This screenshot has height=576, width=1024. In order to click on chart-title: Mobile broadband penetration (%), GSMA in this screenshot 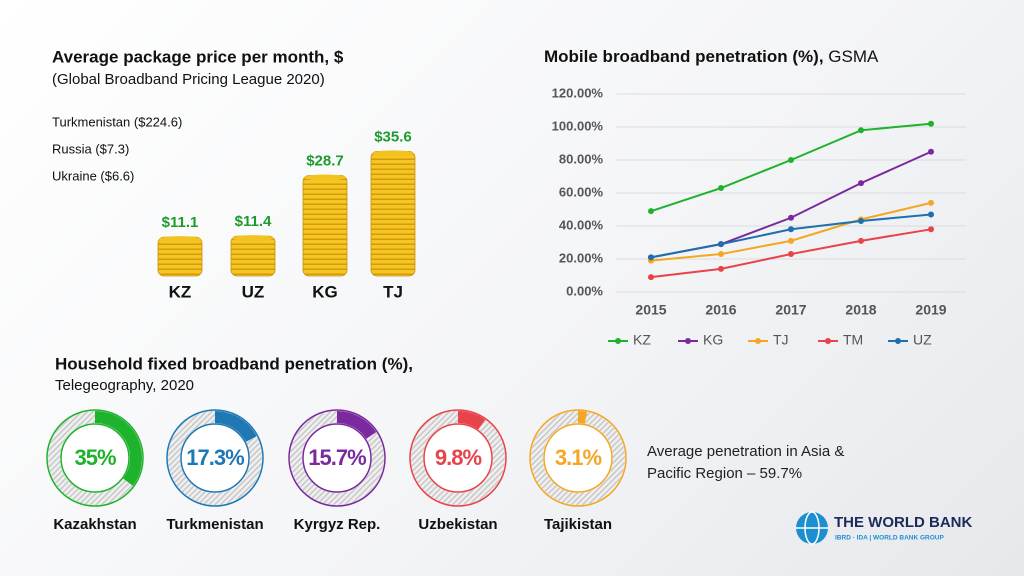, I will do `click(711, 56)`.